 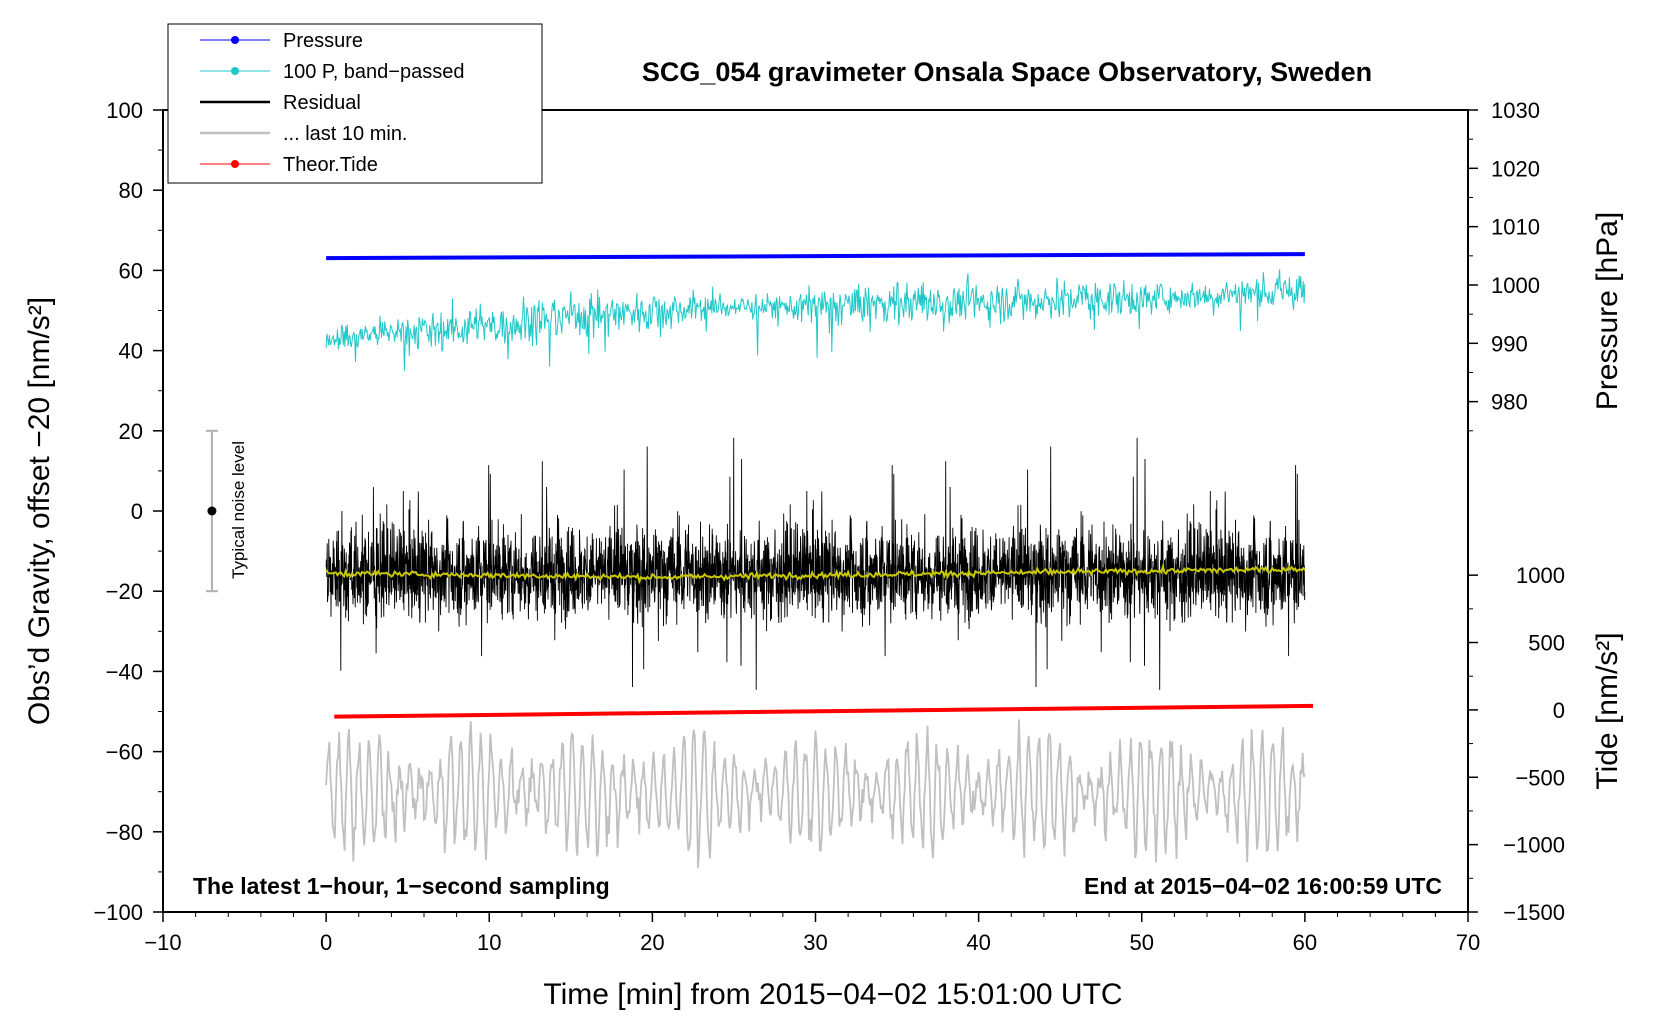 I want to click on tide-tick-label: 0, so click(x=1559, y=710).